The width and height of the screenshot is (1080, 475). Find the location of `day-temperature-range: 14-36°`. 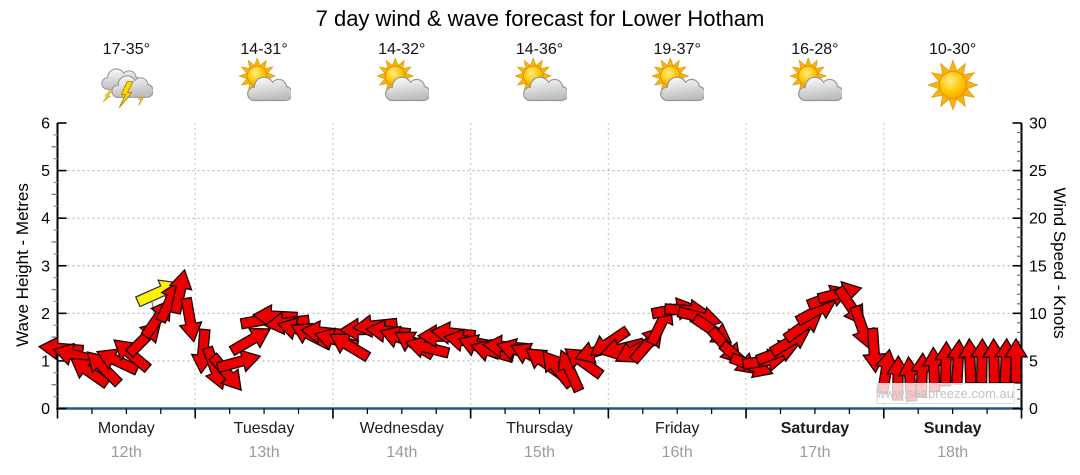

day-temperature-range: 14-36° is located at coordinates (539, 49).